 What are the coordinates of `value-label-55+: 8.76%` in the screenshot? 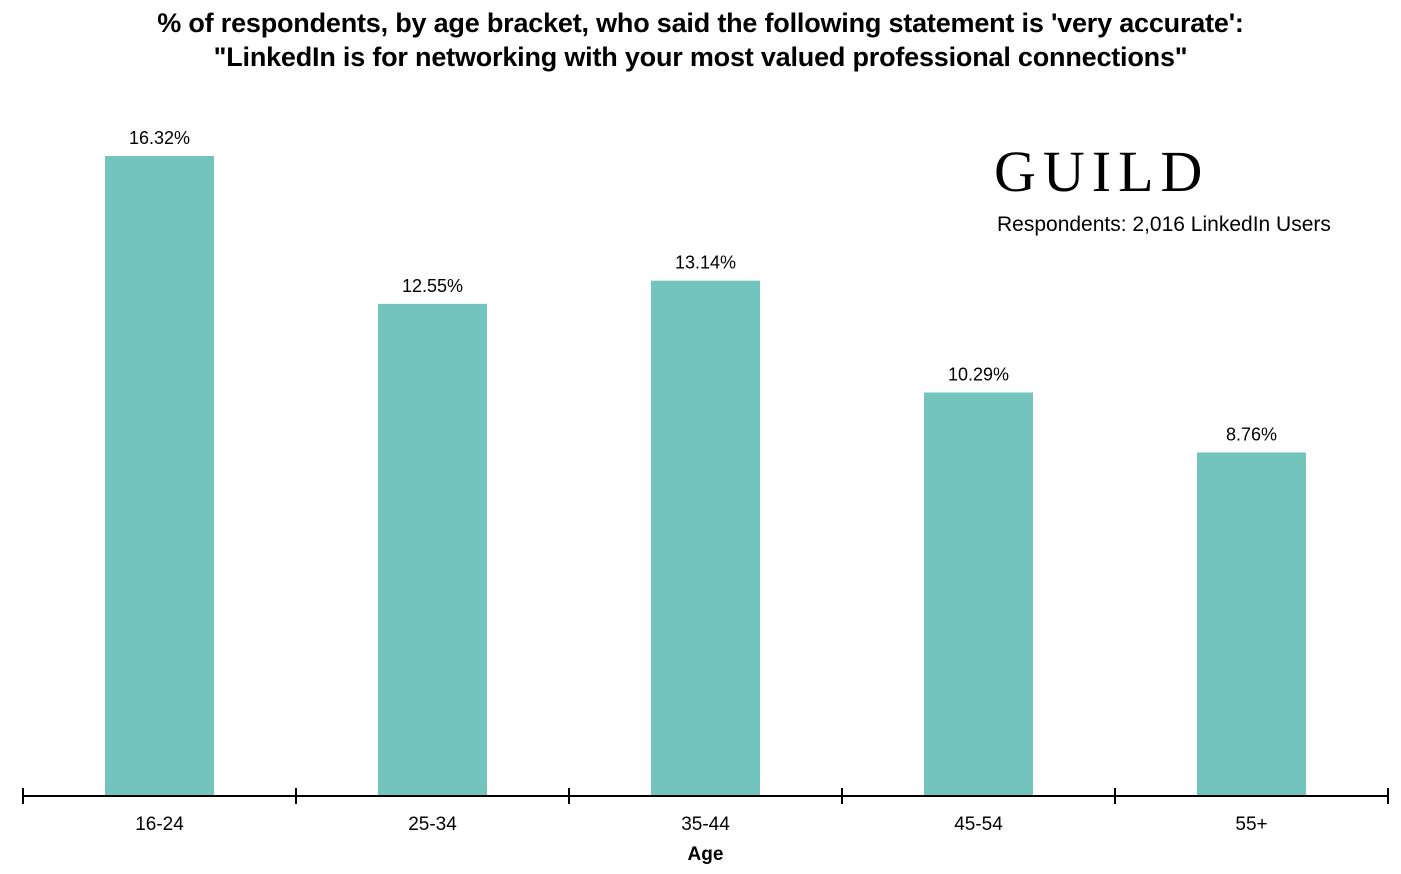 It's located at (1251, 434).